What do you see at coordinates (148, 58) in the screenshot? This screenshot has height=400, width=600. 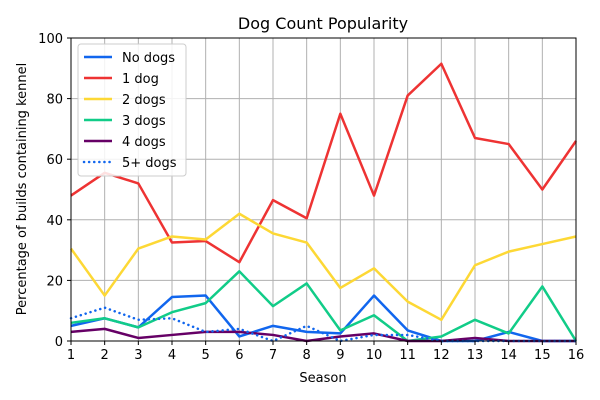 I see `legend-label: No dogs` at bounding box center [148, 58].